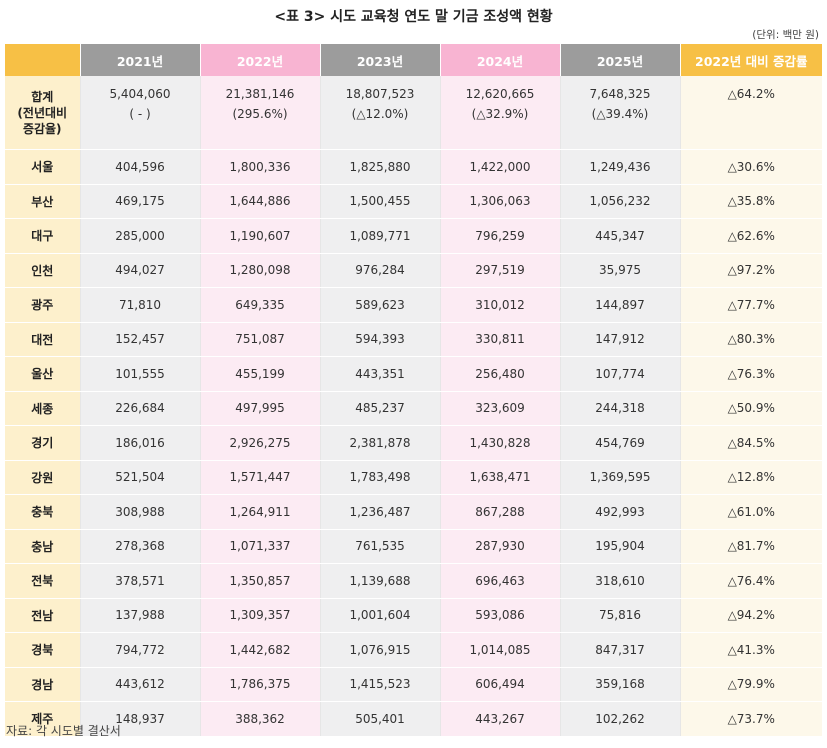 This screenshot has width=827, height=748. I want to click on total-value: 12,620,665, so click(500, 94).